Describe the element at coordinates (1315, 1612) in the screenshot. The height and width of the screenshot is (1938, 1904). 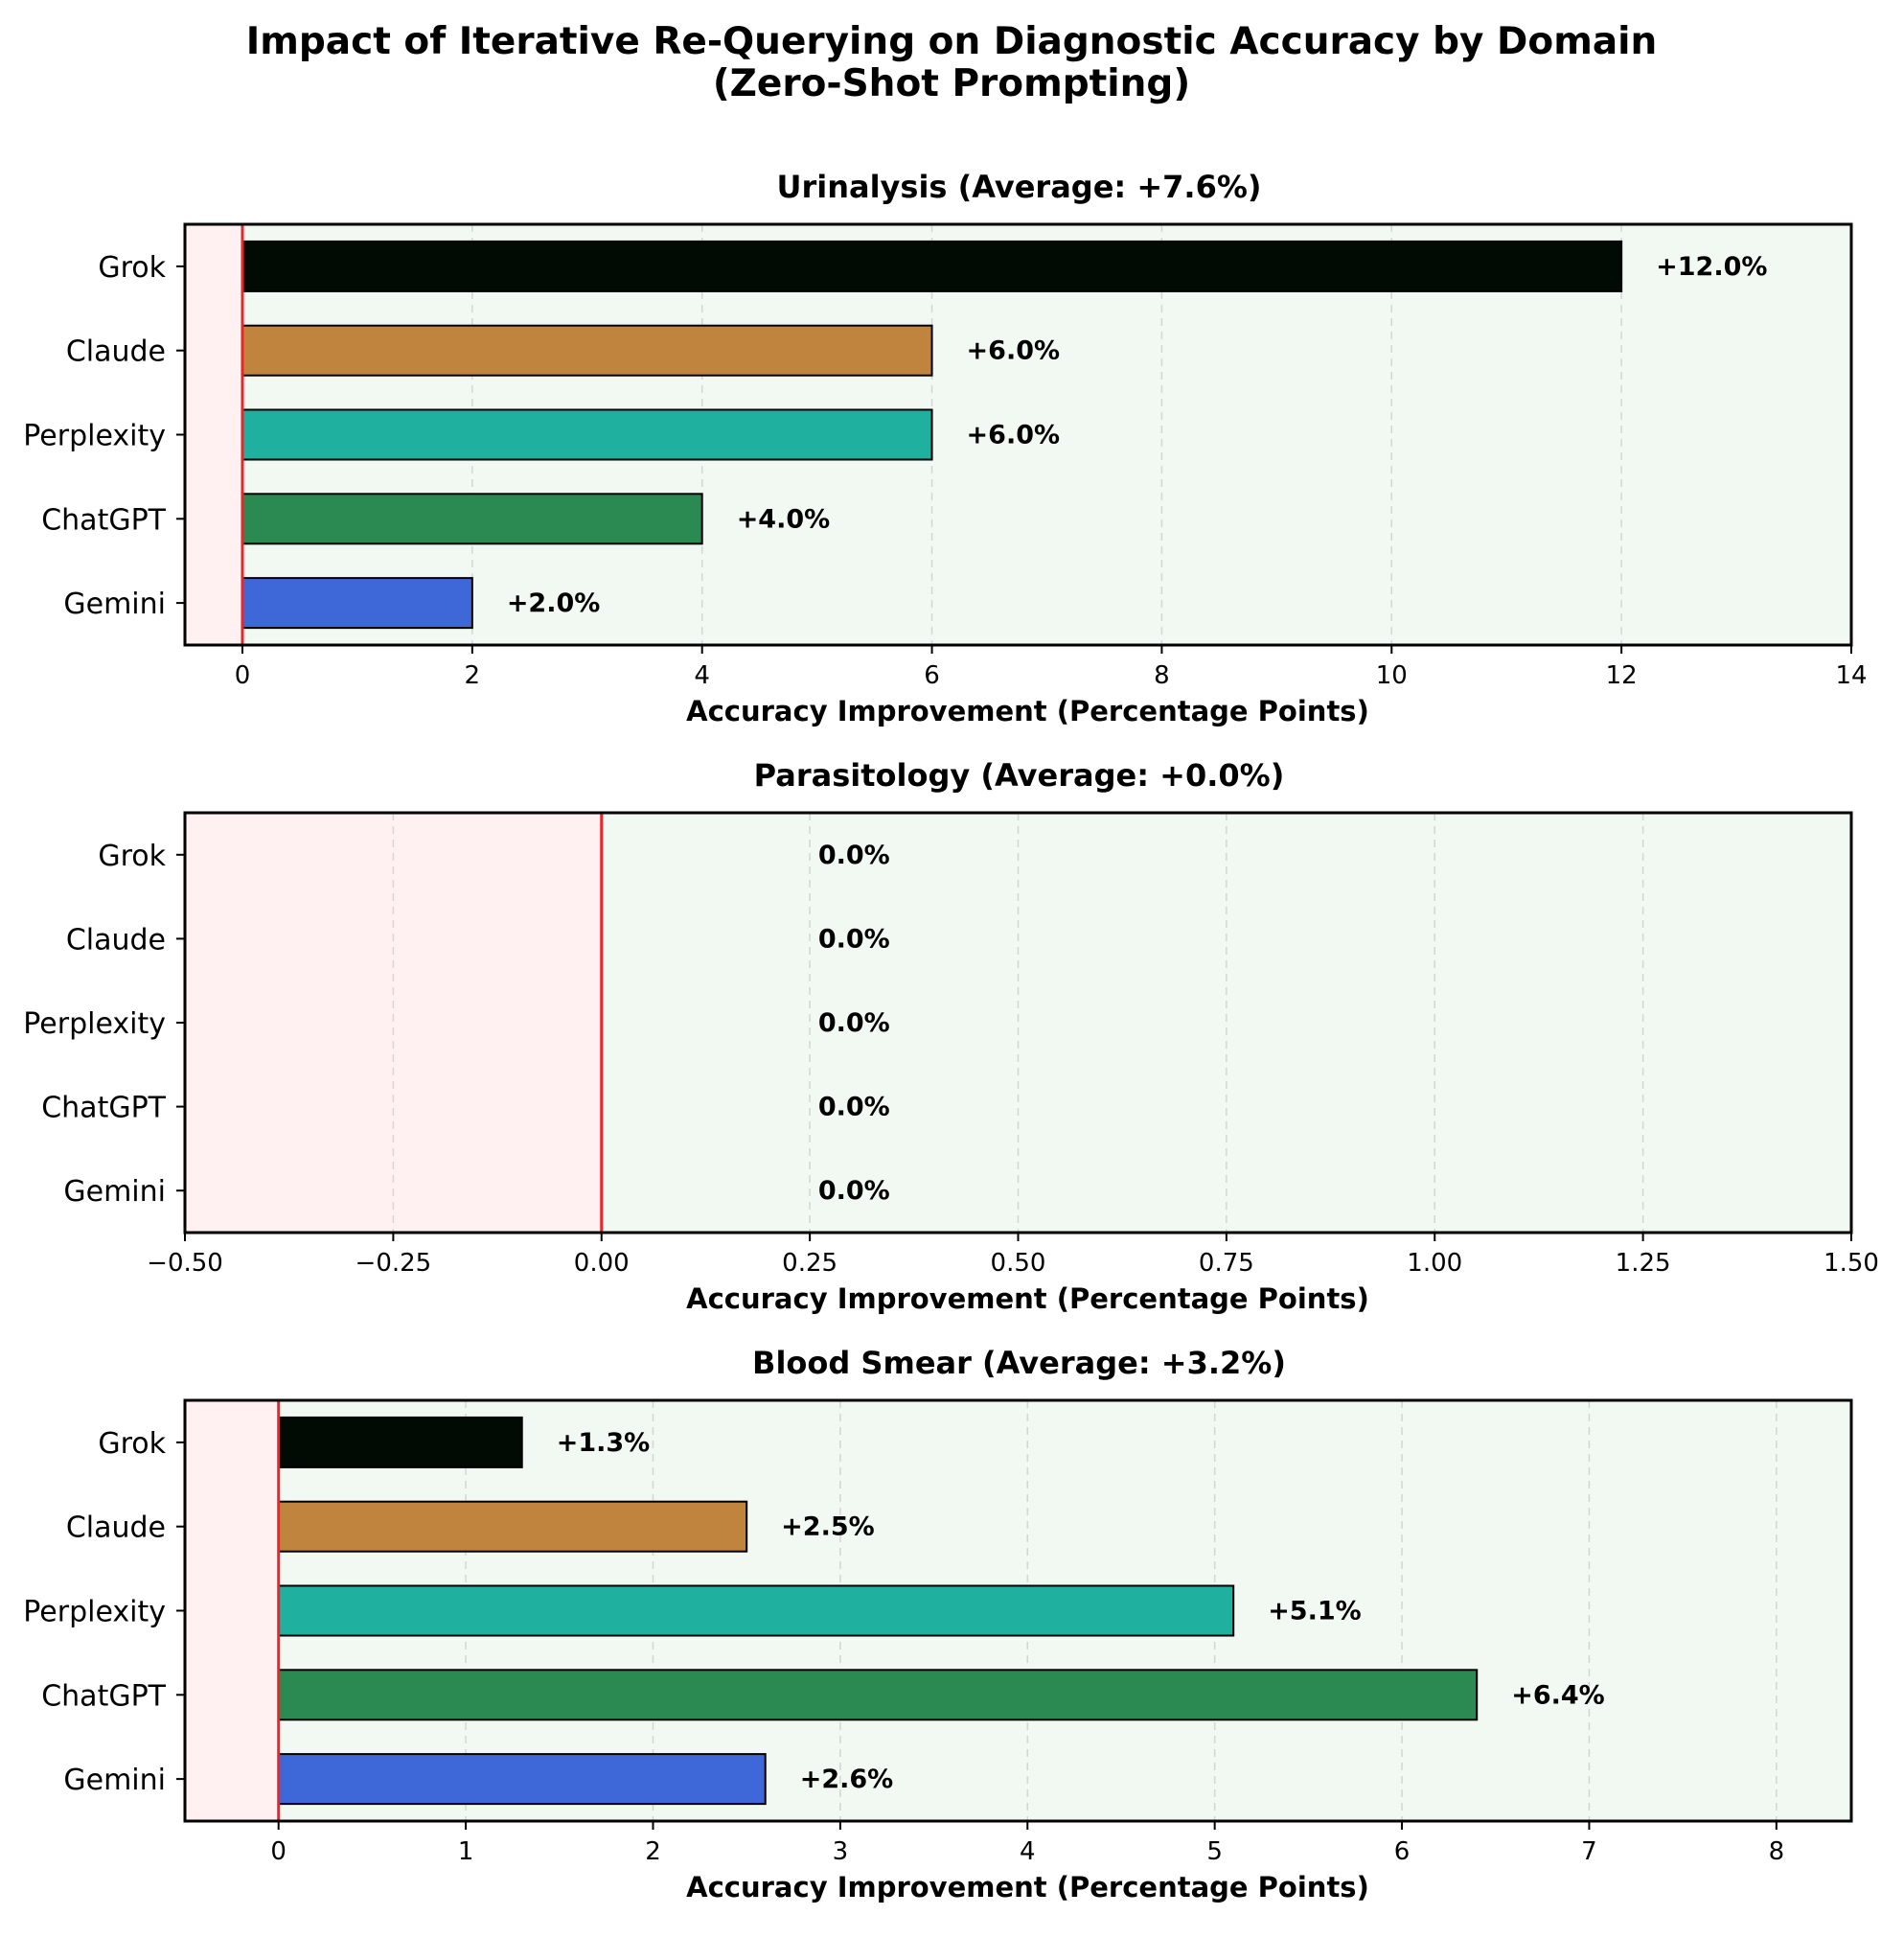
I see `value-label-perplexity: +5.1%` at that location.